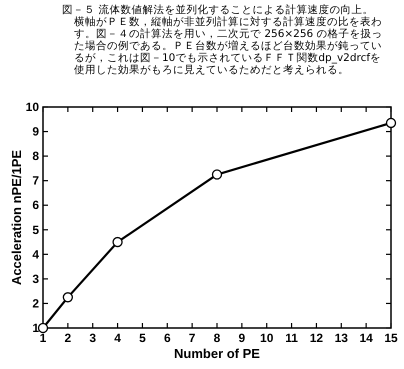  What do you see at coordinates (192, 338) in the screenshot?
I see `x-tick-label: 7` at bounding box center [192, 338].